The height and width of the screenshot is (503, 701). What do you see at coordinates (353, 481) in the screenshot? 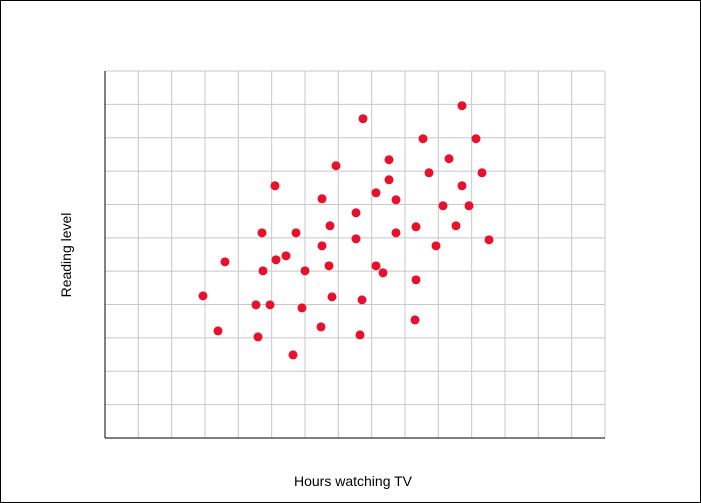
I see `x-axis-label: Hours watching TV` at bounding box center [353, 481].